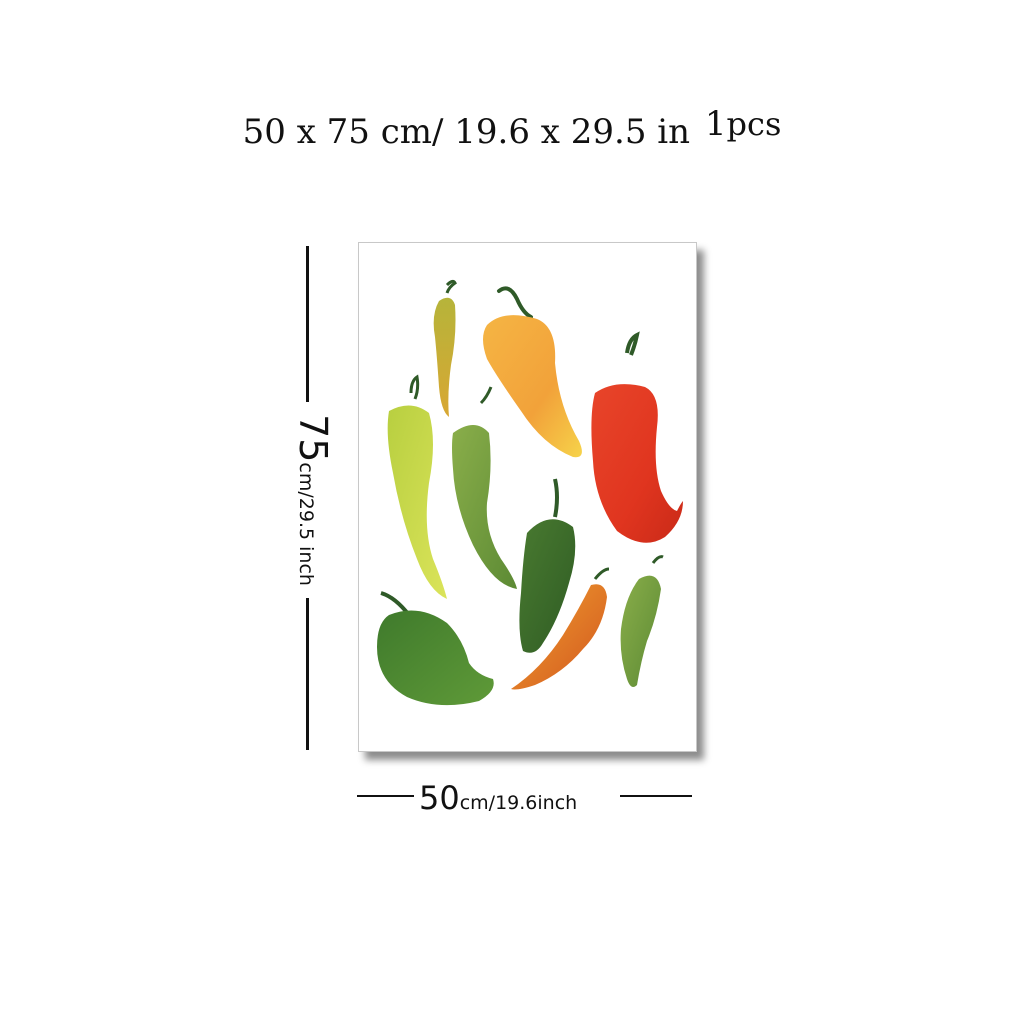 The width and height of the screenshot is (1024, 1024). What do you see at coordinates (306, 524) in the screenshot?
I see `height-unit: cm/29.5 inch` at bounding box center [306, 524].